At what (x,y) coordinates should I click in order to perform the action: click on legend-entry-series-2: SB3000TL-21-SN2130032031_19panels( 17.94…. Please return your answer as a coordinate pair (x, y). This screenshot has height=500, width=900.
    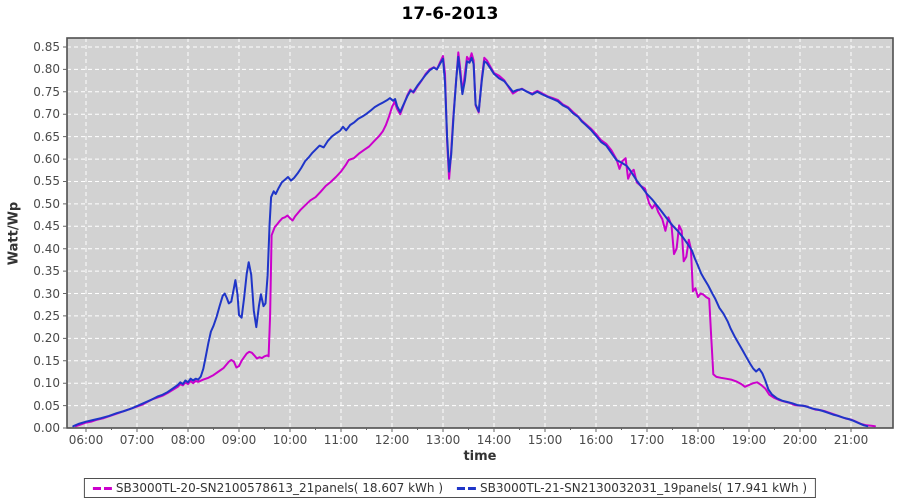
    Looking at the image, I should click on (632, 488).